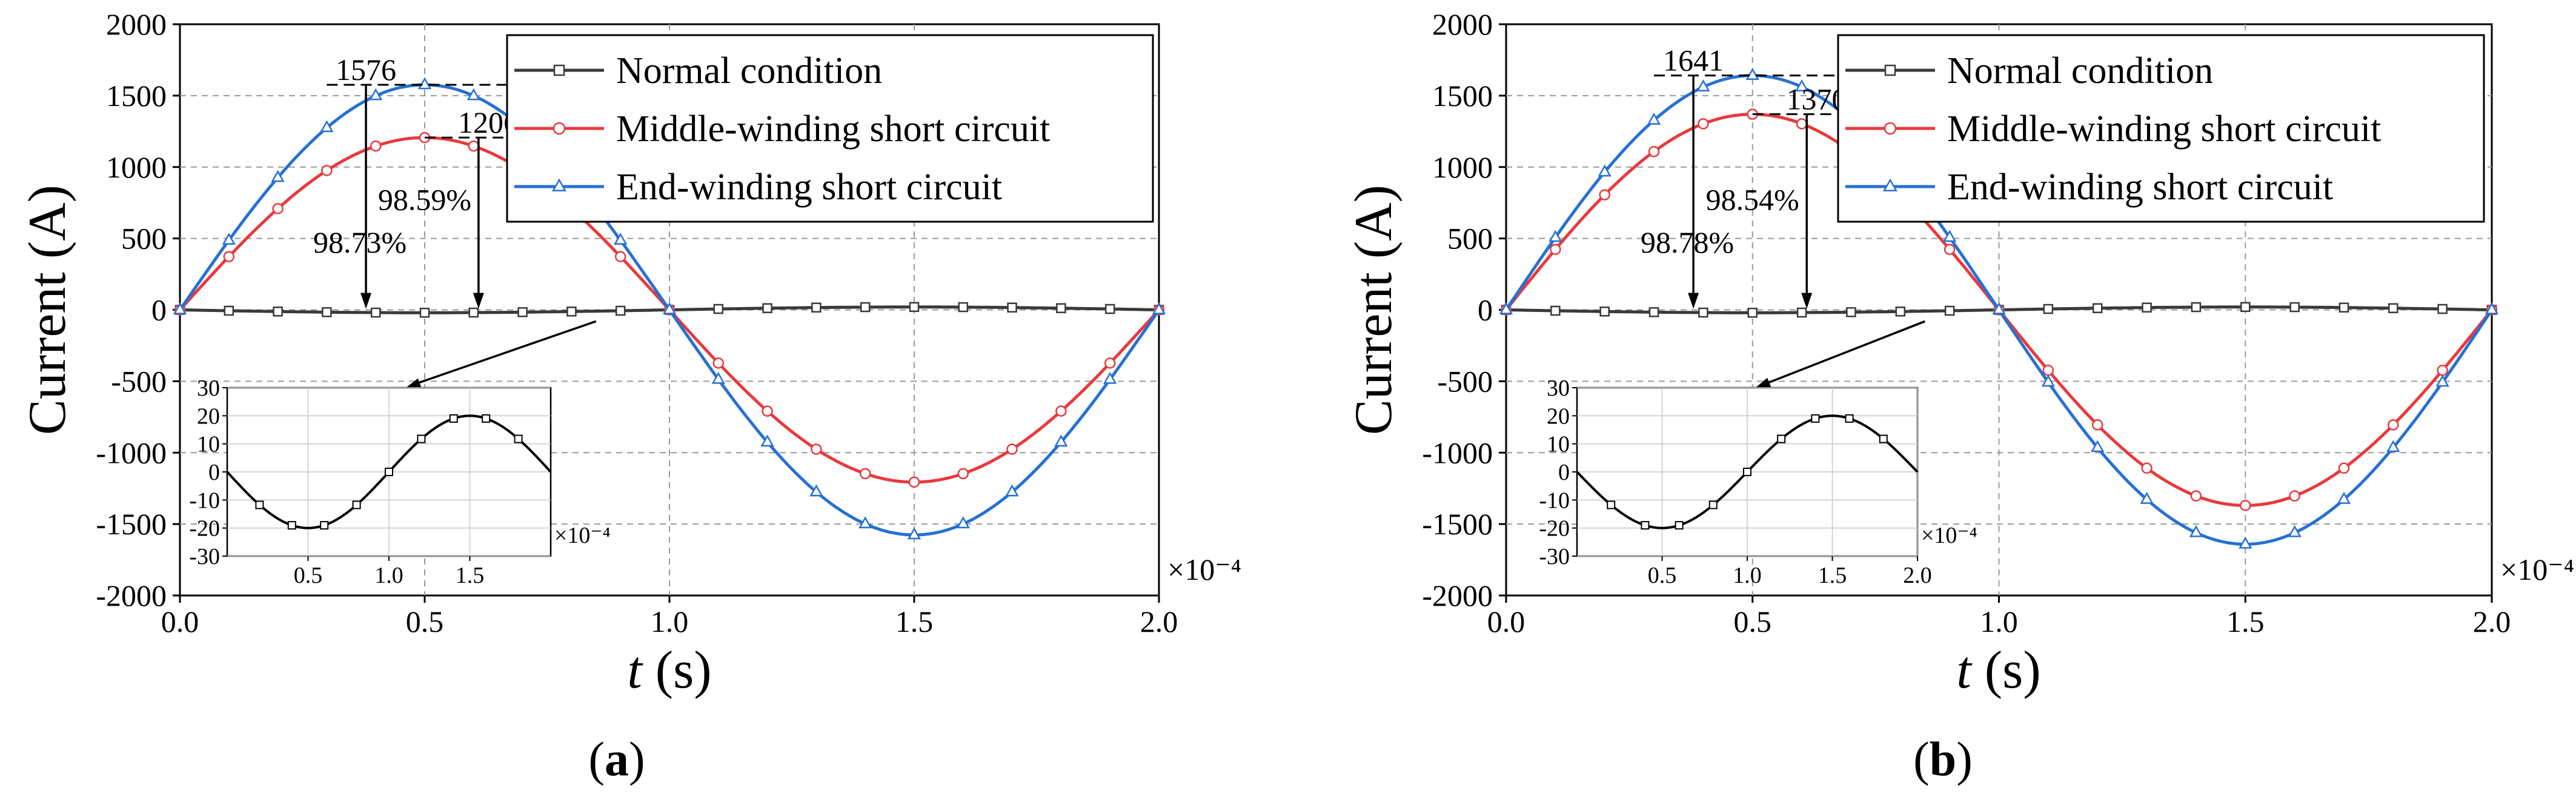 This screenshot has height=796, width=2576. Describe the element at coordinates (559, 128) in the screenshot. I see `legend-marker-middle` at that location.